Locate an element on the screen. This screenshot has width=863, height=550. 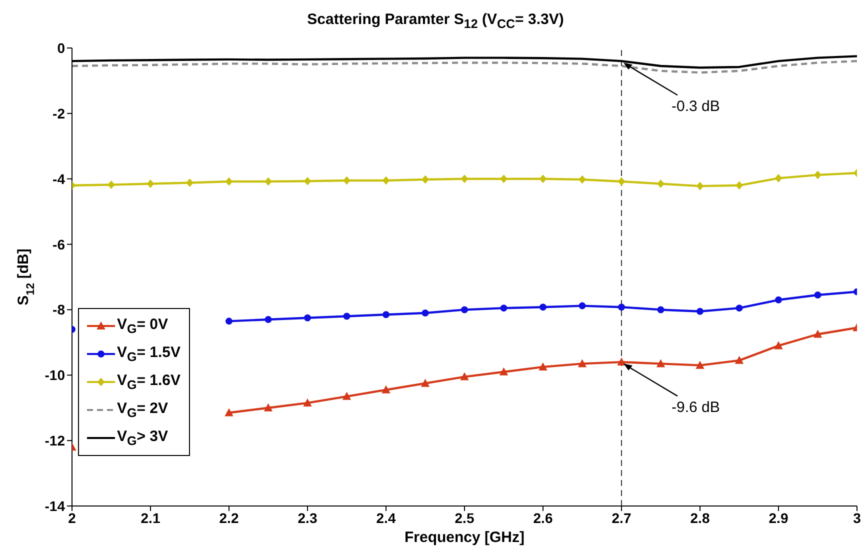
legend-label: V$_{G}$= 1.5V is located at coordinates (149, 354).